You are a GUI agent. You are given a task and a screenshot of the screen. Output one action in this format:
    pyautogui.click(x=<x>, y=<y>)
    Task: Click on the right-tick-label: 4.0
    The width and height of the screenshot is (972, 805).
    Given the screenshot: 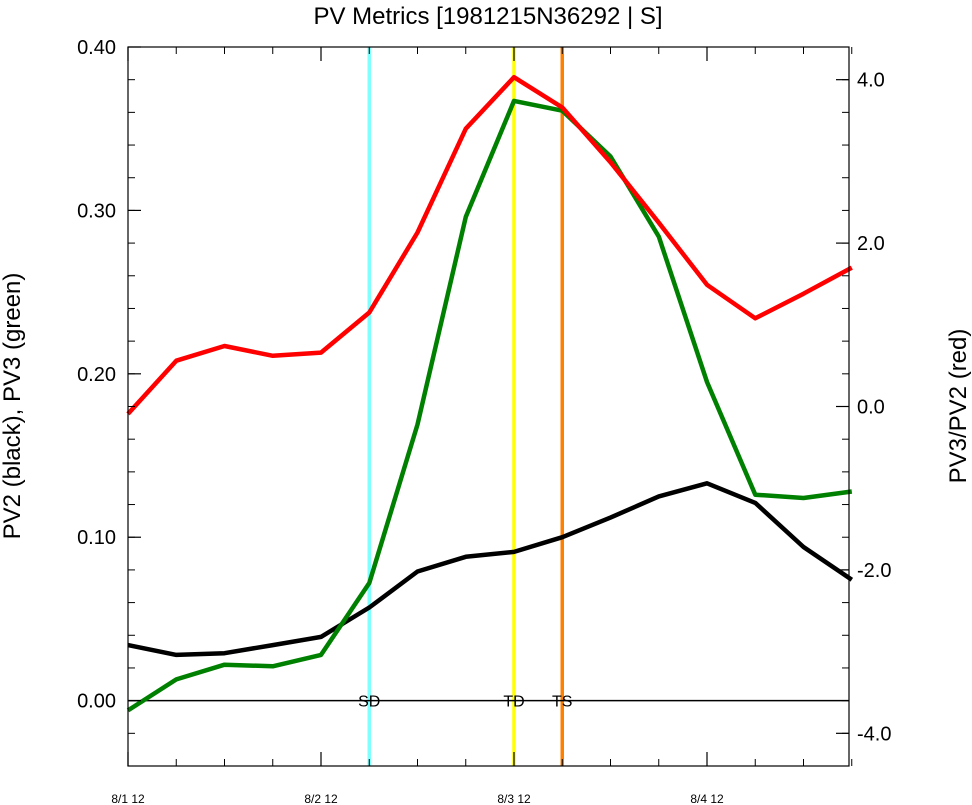 What is the action you would take?
    pyautogui.click(x=871, y=81)
    